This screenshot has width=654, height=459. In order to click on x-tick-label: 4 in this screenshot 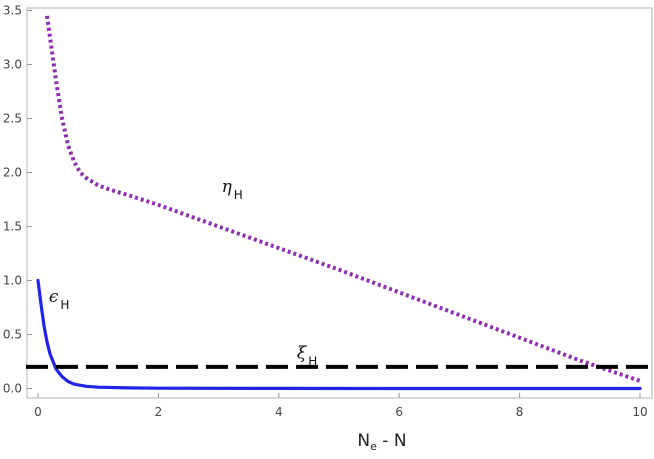, I will do `click(279, 412)`.